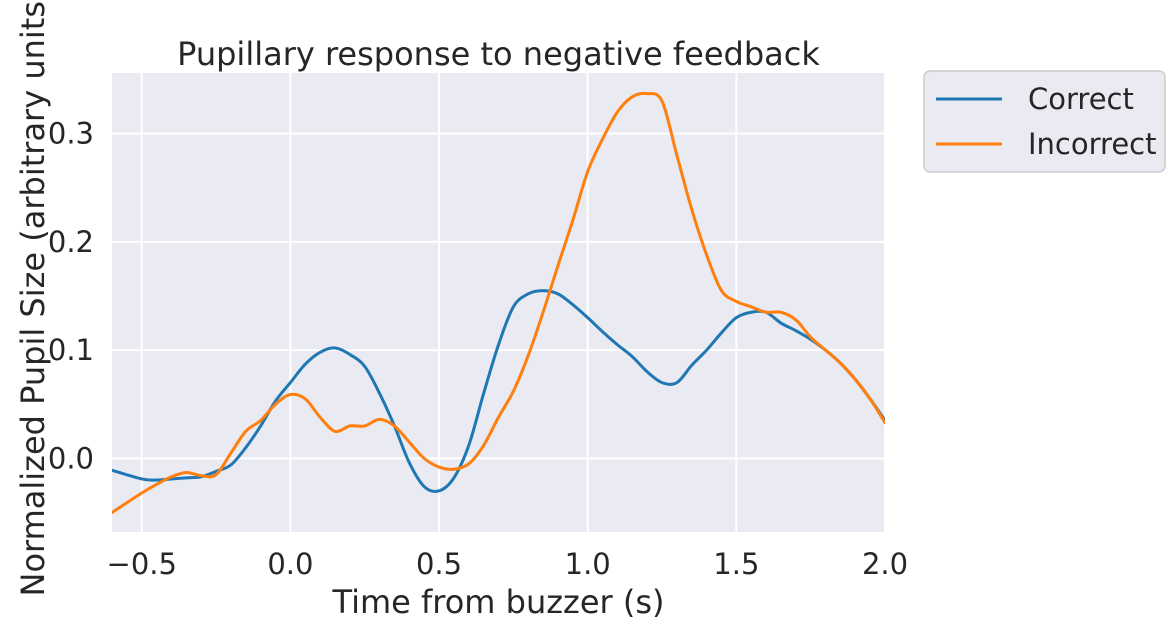  I want to click on x-tick-label: −0.5, so click(142, 564).